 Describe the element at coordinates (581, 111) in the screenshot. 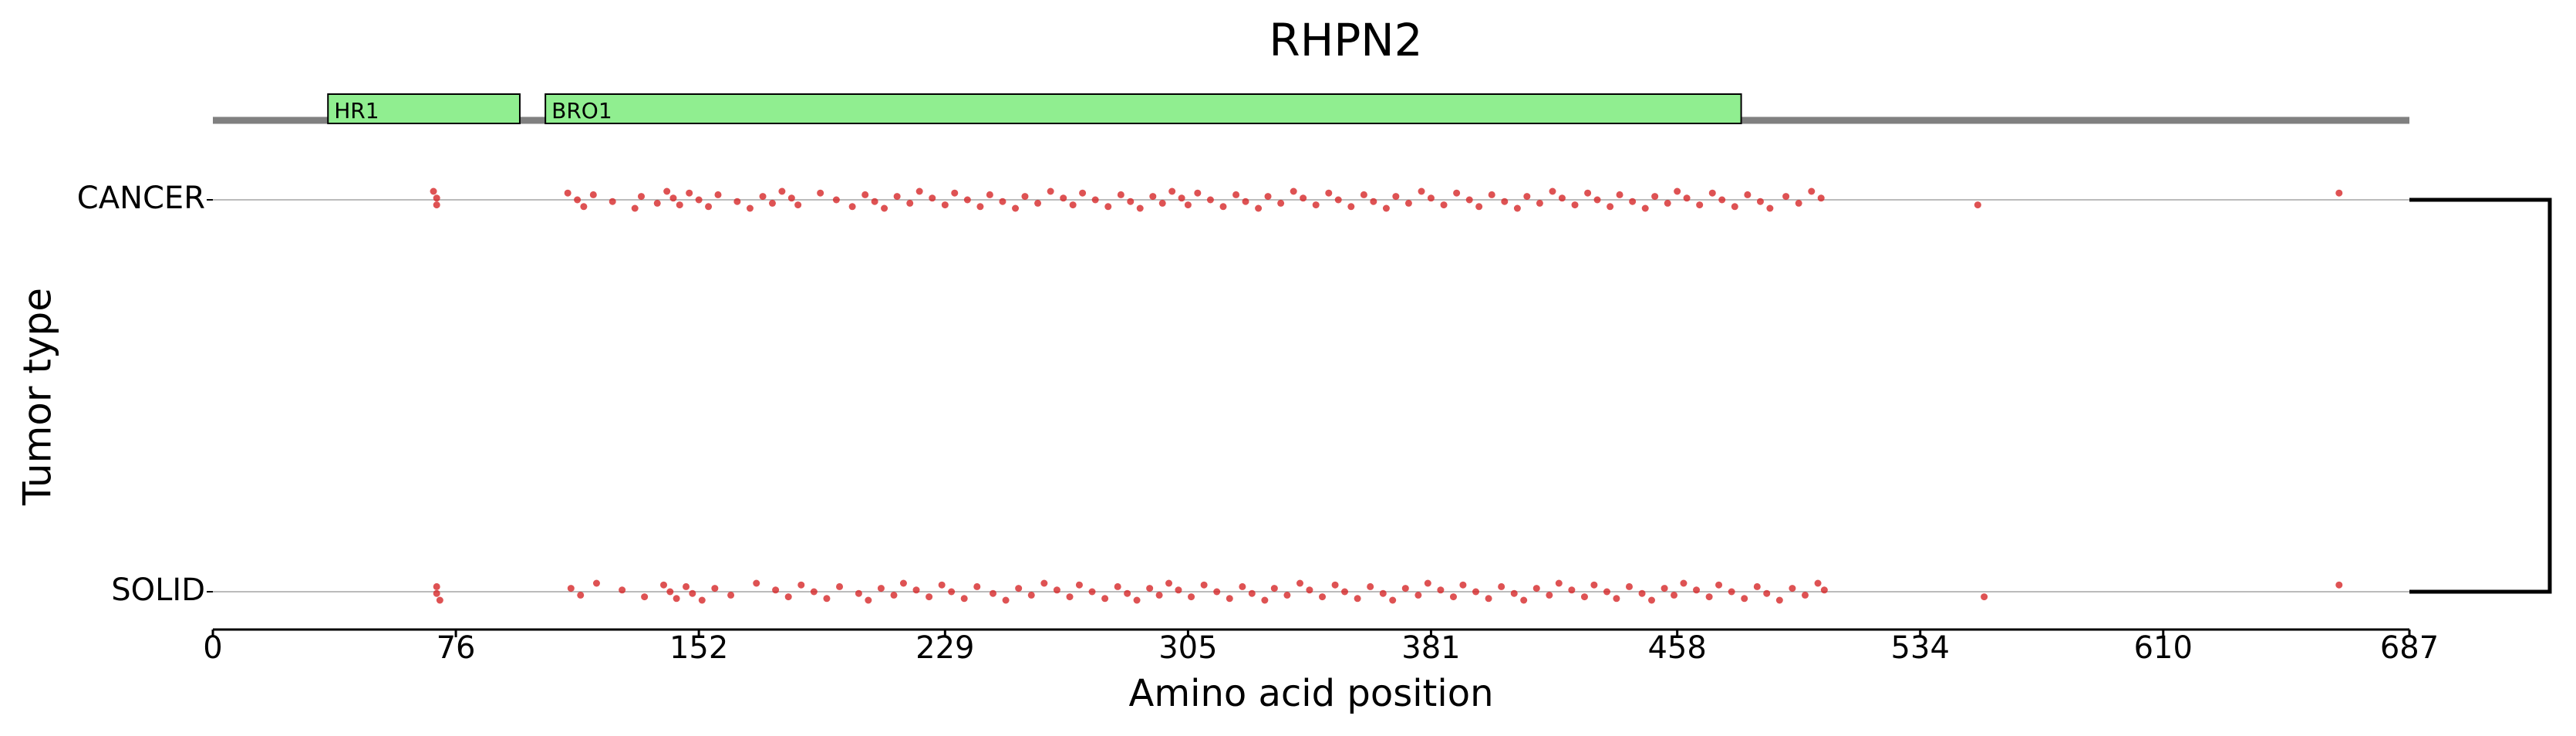

I see `domain-label: BRO1` at that location.